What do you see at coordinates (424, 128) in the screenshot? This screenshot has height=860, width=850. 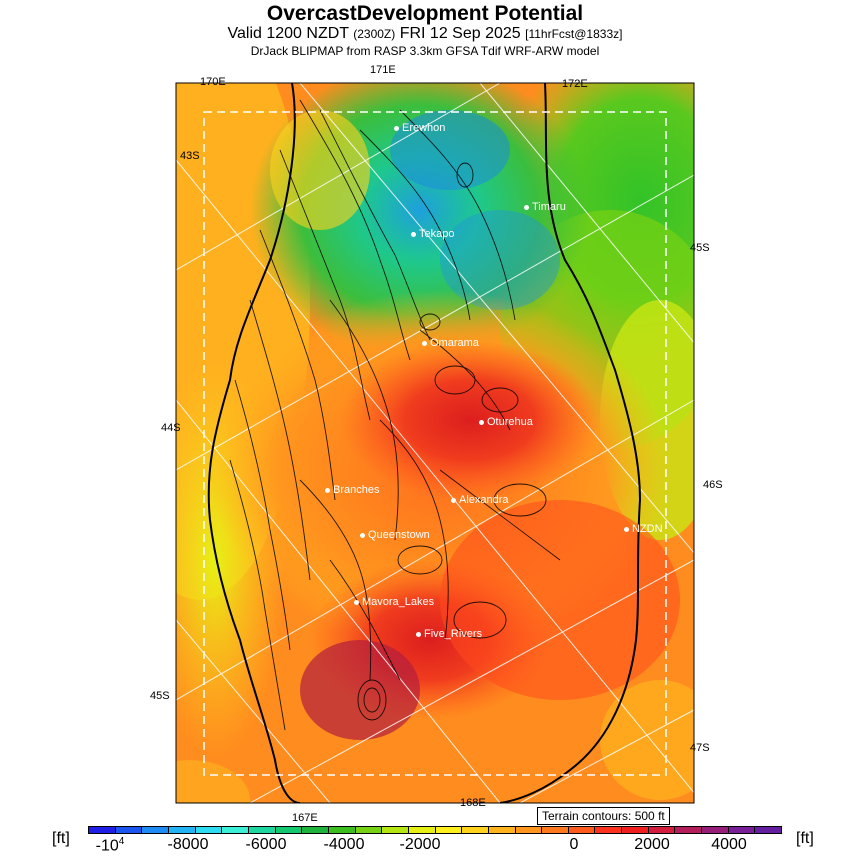 I see `town-label: Erewhon` at bounding box center [424, 128].